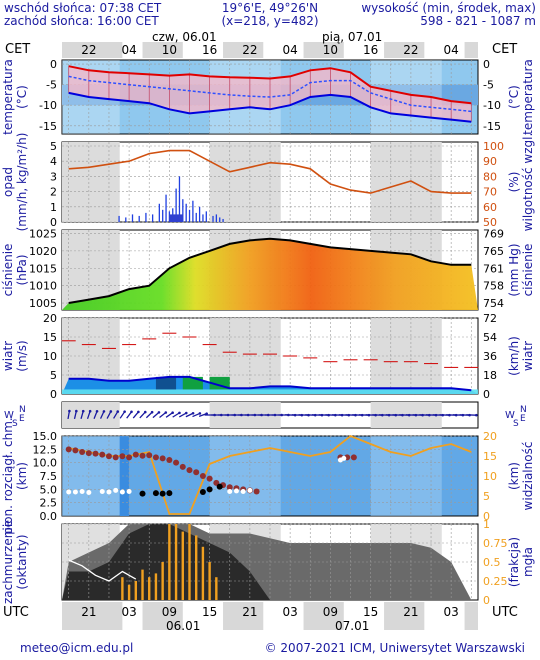 Image resolution: width=540 pixels, height=660 pixels. What do you see at coordinates (490, 192) in the screenshot?
I see `humidity-right-tick: 70` at bounding box center [490, 192].